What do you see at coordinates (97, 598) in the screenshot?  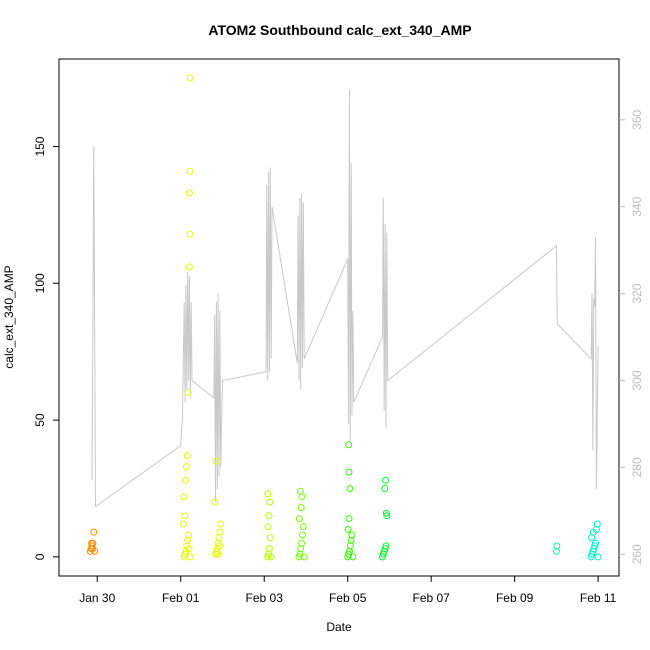 I see `x-tick-label: Jan 30` at bounding box center [97, 598].